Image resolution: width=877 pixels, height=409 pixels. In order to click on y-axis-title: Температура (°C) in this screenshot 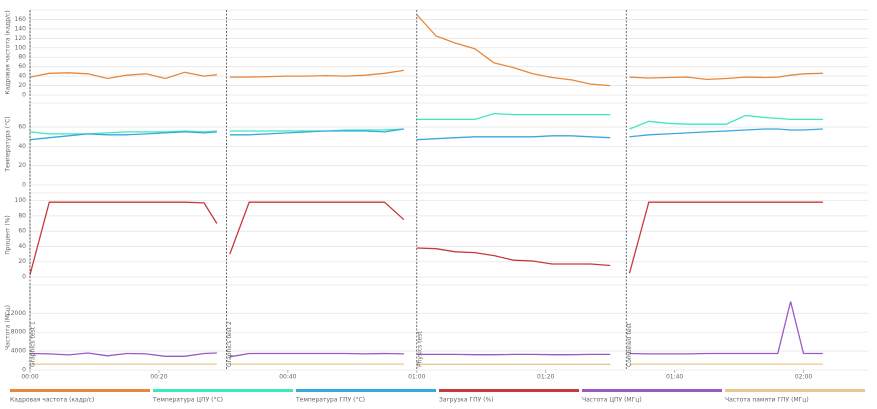, I will do `click(8, 144)`.